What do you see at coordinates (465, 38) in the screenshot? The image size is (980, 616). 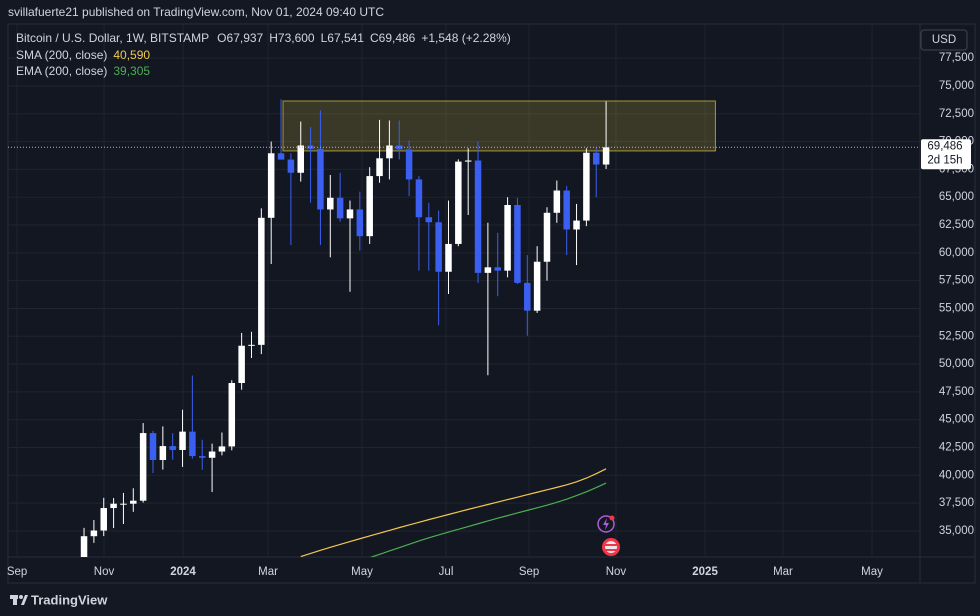 I see `change: +1,548 (+2.28%)` at bounding box center [465, 38].